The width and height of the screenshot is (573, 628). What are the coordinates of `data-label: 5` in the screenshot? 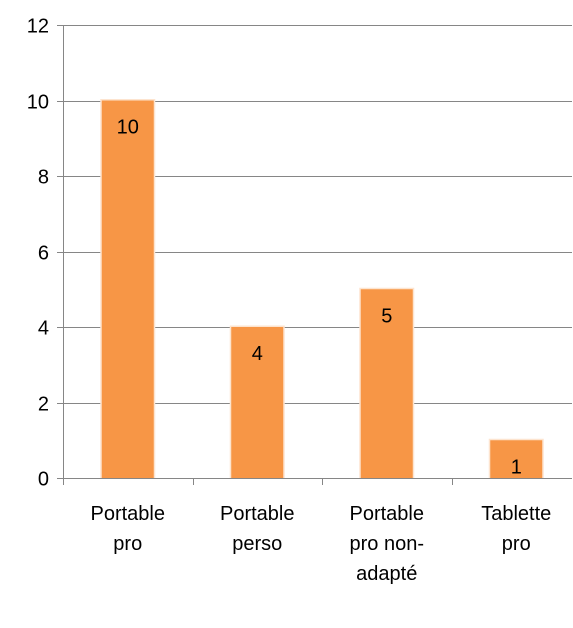 It's located at (386, 316).